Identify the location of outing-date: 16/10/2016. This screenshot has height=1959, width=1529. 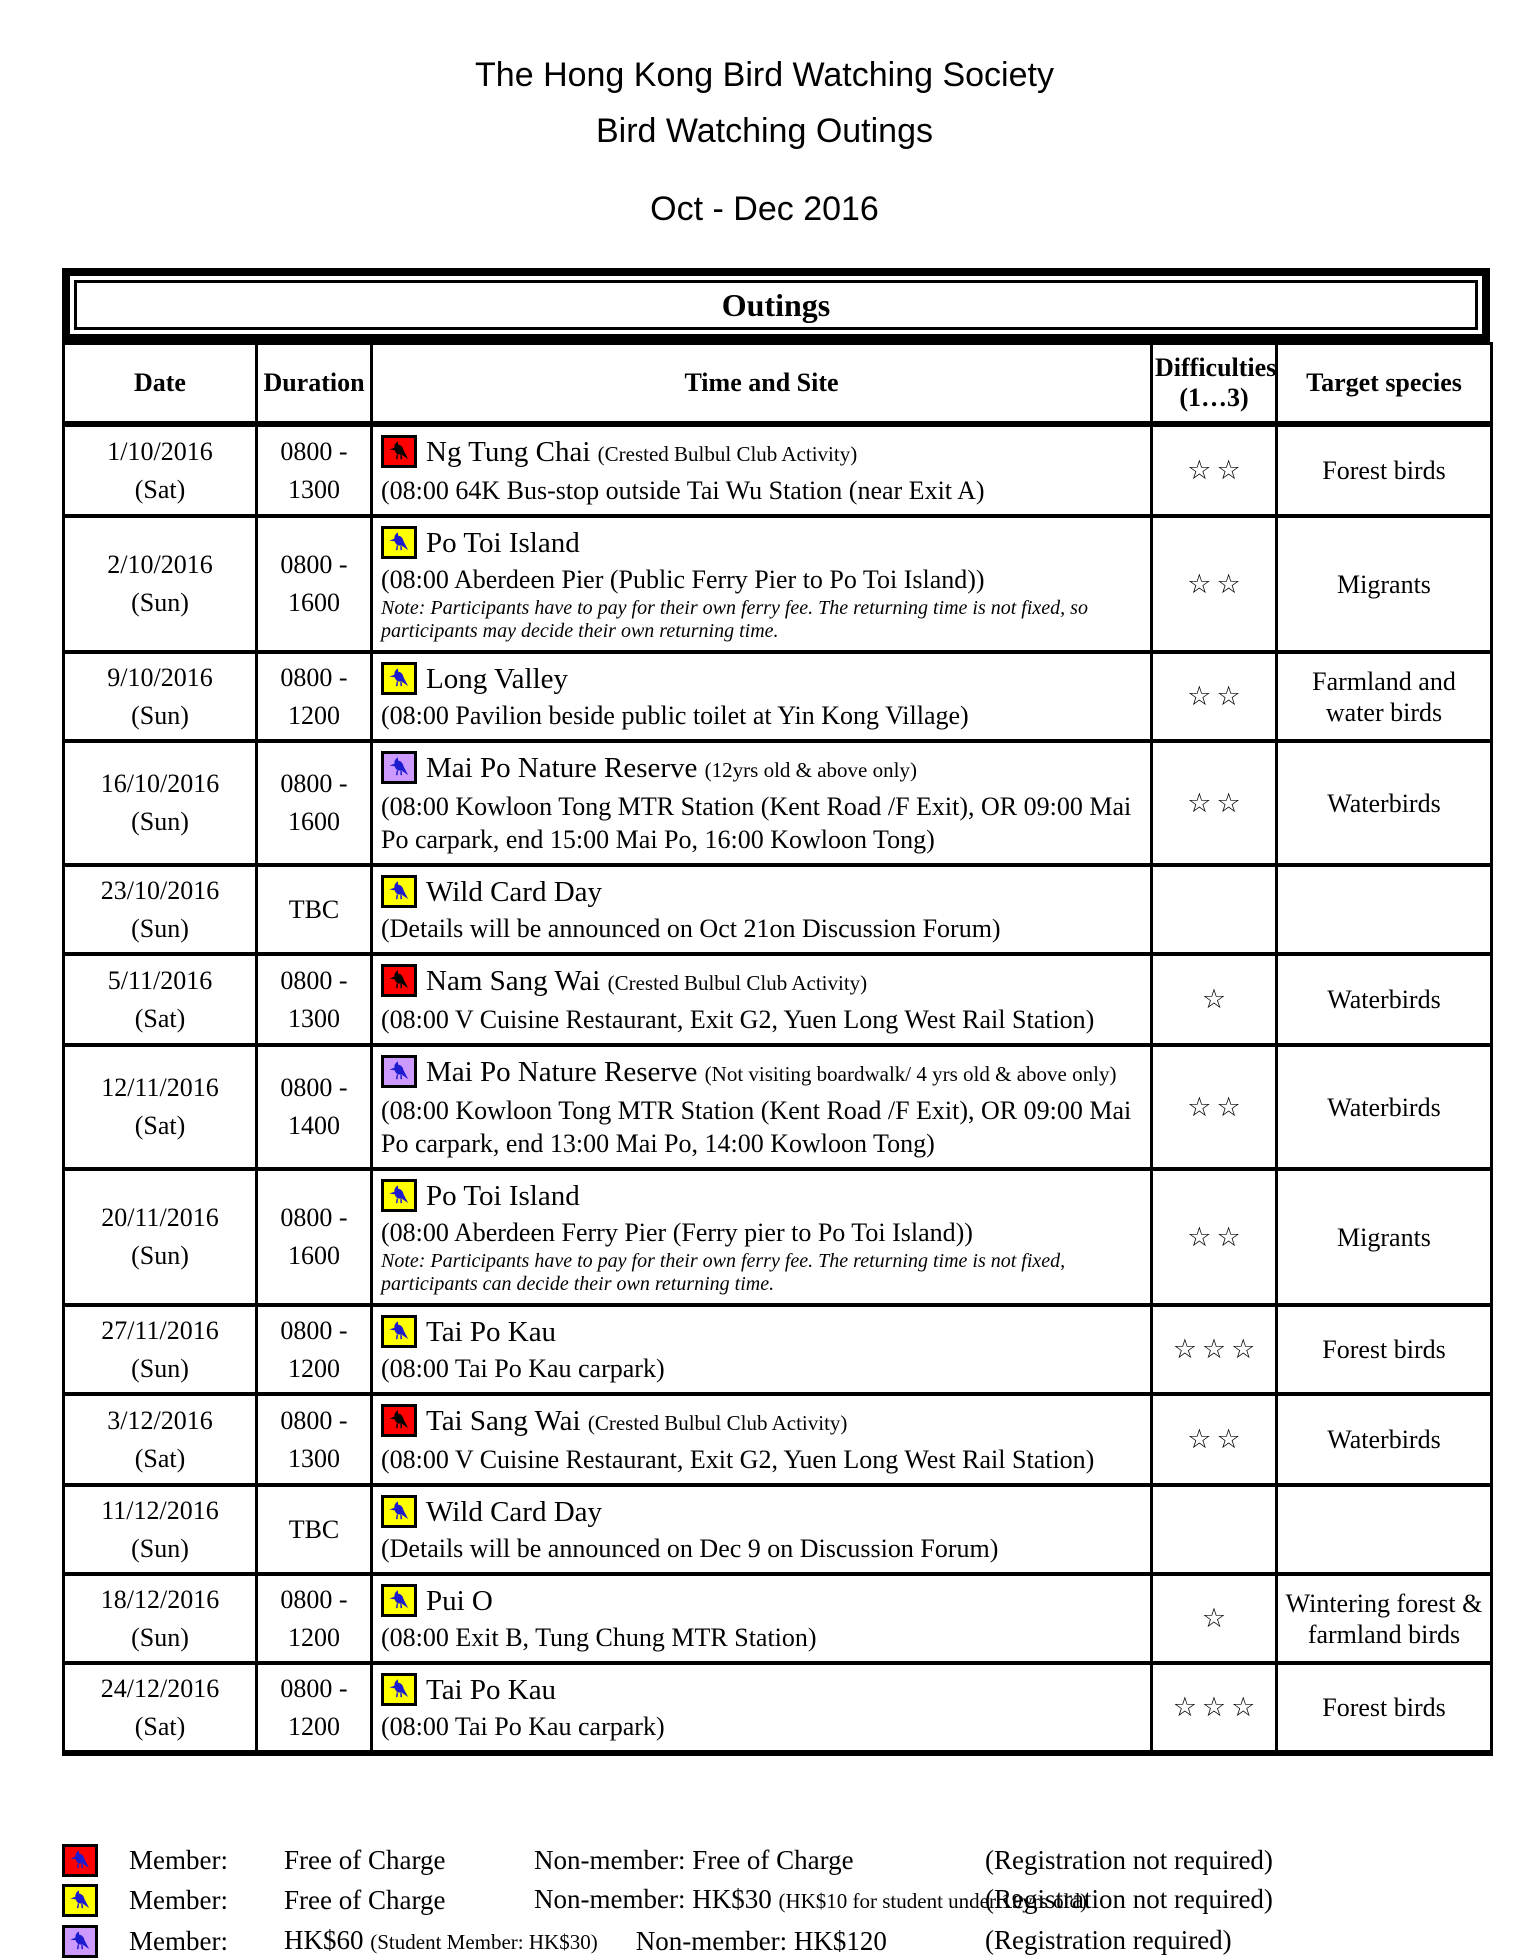
(160, 783).